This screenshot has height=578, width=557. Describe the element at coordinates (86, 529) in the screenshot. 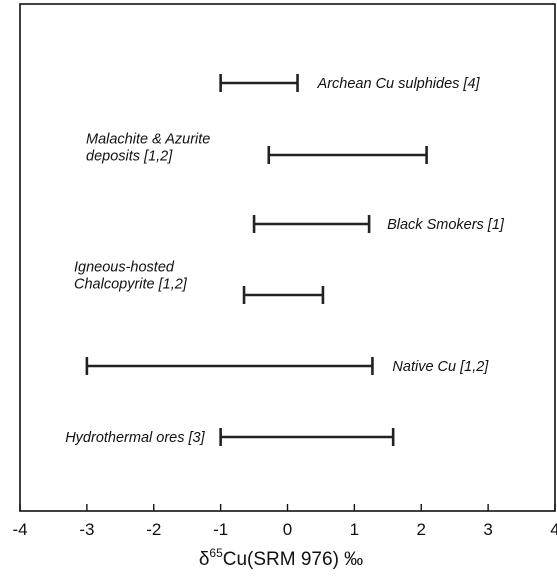

I see `x-tick-label: -3` at that location.